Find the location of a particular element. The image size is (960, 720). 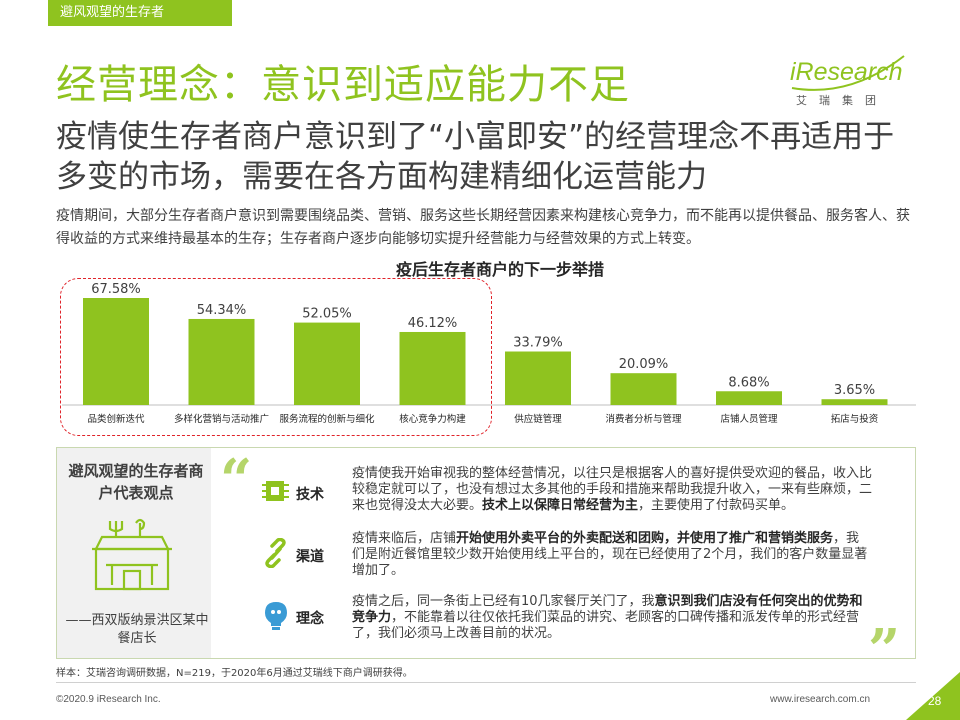

link-icon is located at coordinates (275, 553).